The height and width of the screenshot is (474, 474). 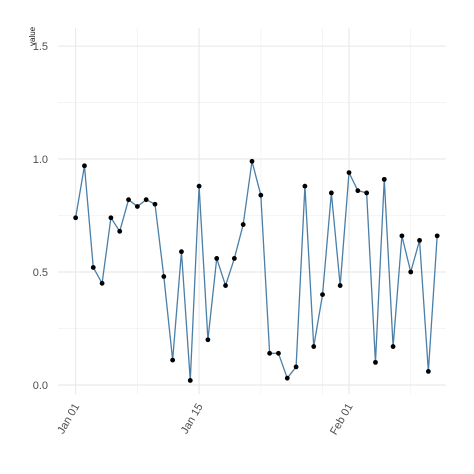 I want to click on x-axis-tick-labels: Jan 01 Jan 15 Feb 01, so click(x=205, y=420).